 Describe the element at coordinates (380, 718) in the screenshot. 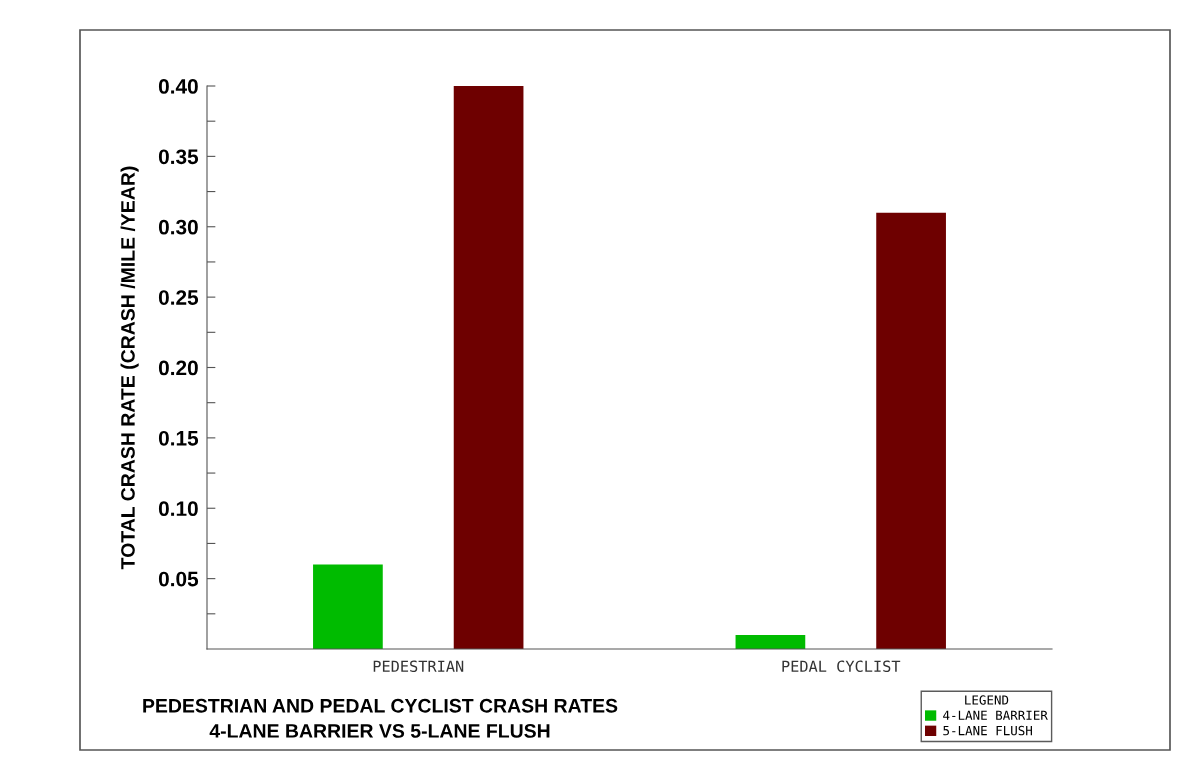

I see `text: PEDESTRIAN AND PEDAL CYCLIST CRASH RATES 4-LANE BARRIER VS 5-LANE FLUSH` at that location.